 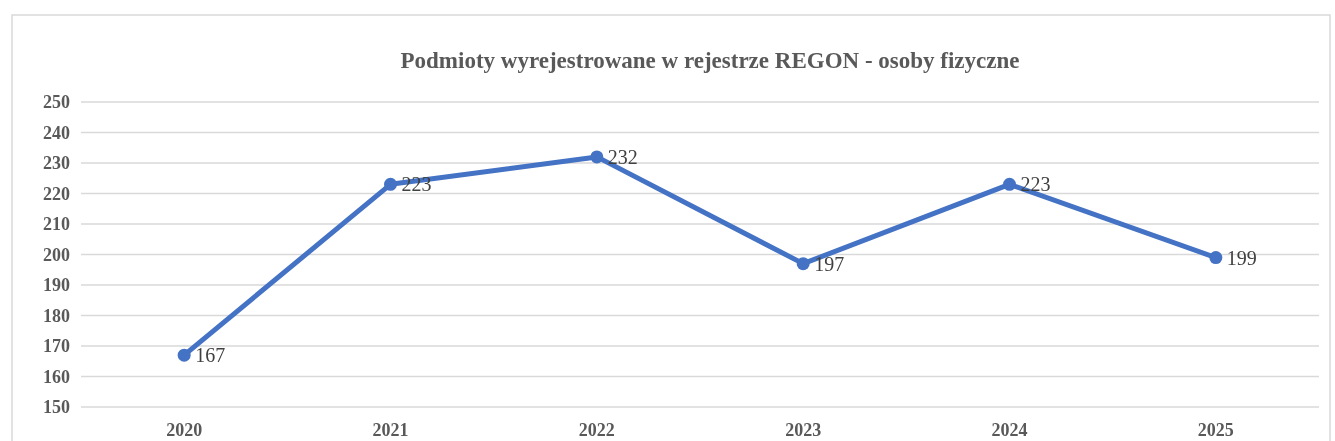 I want to click on data-label: 232, so click(x=622, y=156).